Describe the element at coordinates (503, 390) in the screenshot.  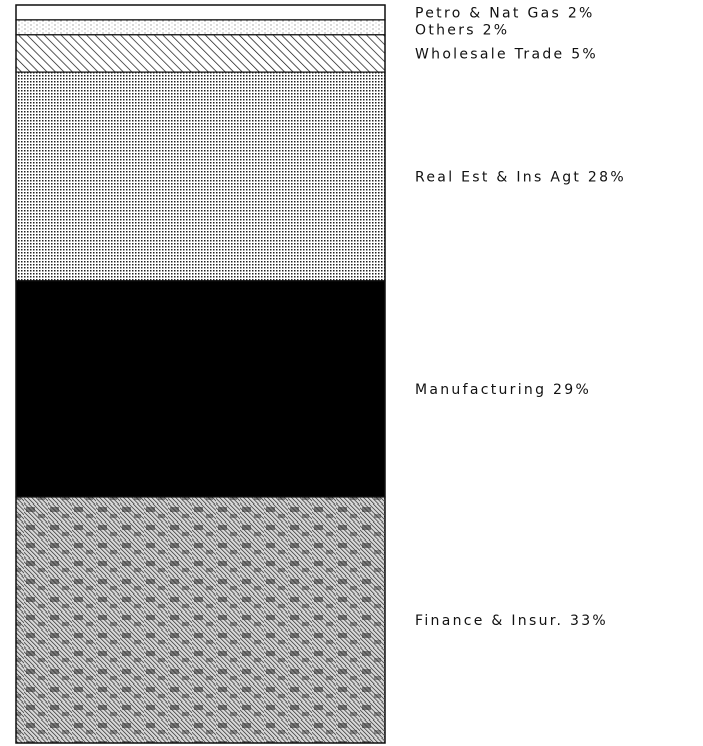
I see `segment-label: Manufacturing 29%` at that location.